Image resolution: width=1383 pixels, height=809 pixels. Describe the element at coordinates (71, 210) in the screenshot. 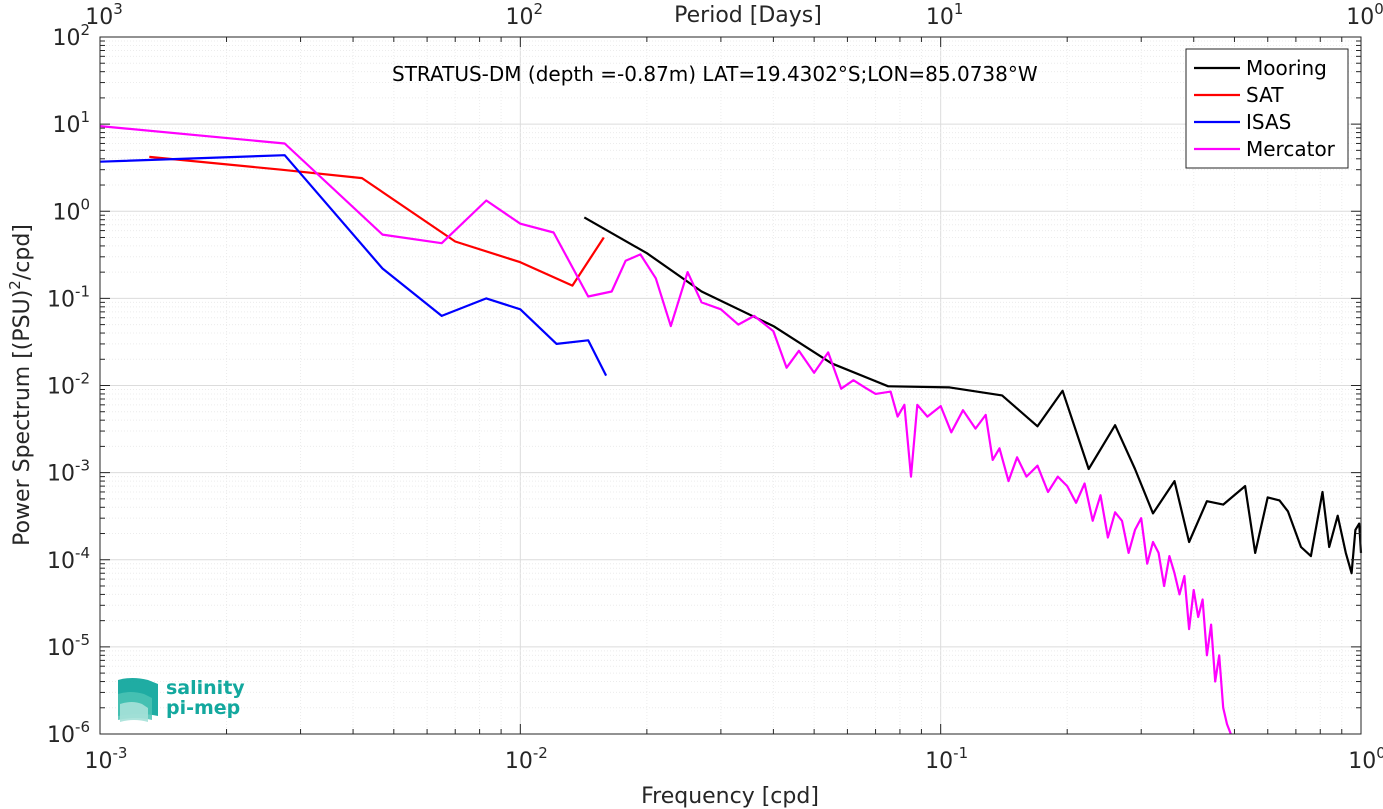

I see `y-tick-label: 10⁰` at that location.